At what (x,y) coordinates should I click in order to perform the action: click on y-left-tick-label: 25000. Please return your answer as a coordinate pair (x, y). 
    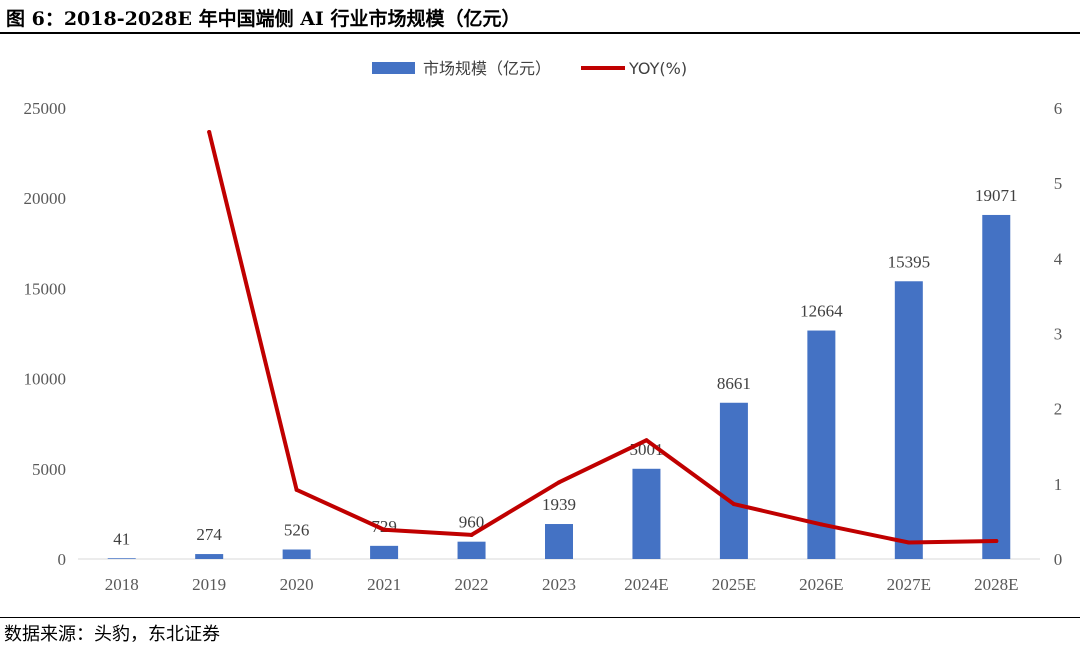
    Looking at the image, I should click on (45, 108).